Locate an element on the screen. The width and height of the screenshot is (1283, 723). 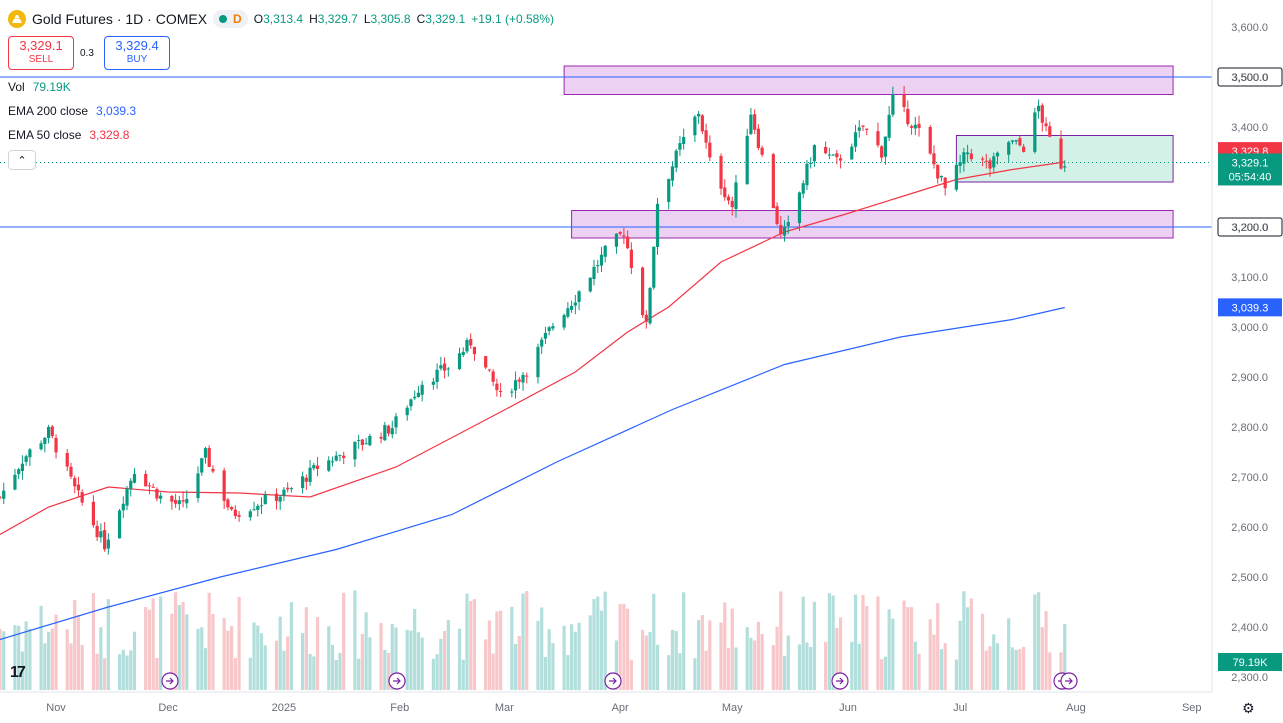
collapse-legend-button: ⌃ is located at coordinates (22, 160).